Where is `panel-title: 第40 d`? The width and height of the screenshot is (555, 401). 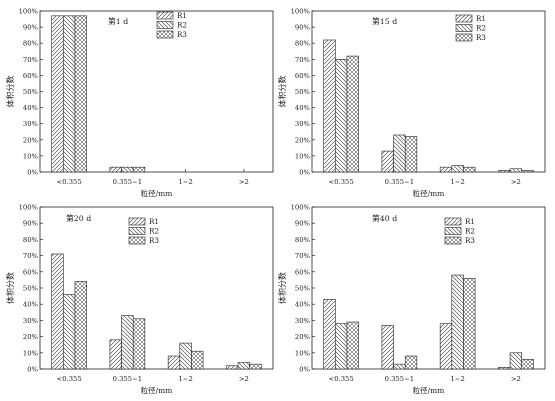 panel-title: 第40 d is located at coordinates (384, 218).